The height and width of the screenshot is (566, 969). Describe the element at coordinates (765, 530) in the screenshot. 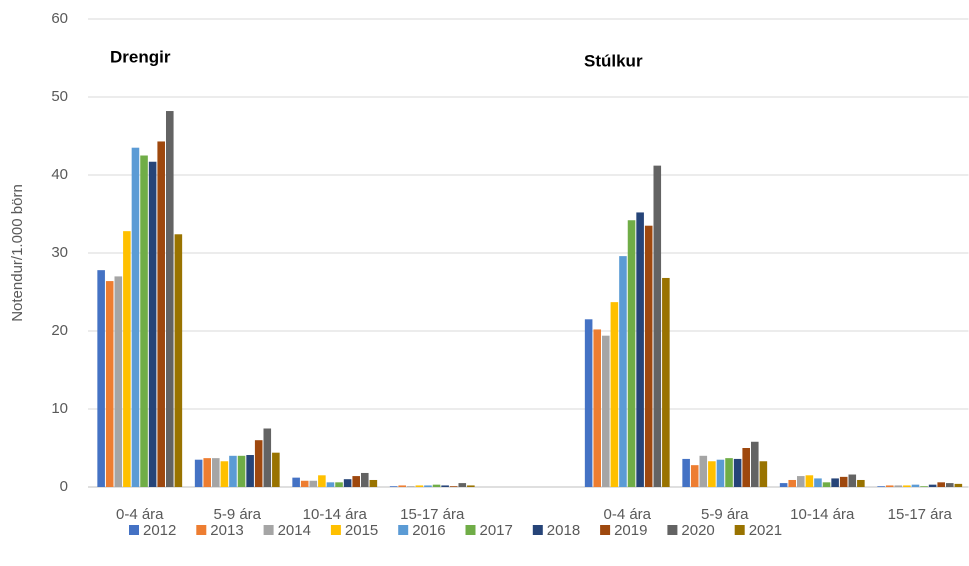

I see `legend-label: 2021` at that location.